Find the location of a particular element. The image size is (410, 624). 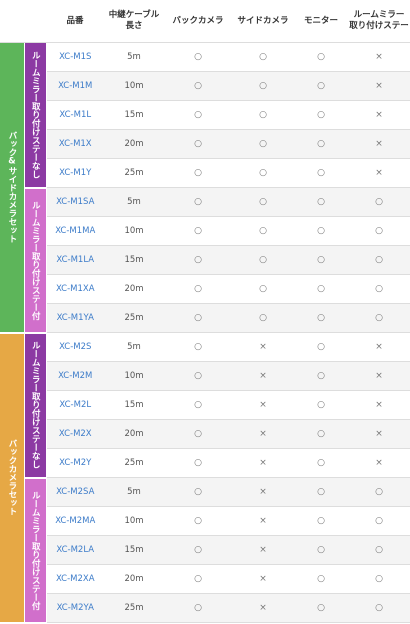

model-cell: XC-M2L is located at coordinates (75, 405).